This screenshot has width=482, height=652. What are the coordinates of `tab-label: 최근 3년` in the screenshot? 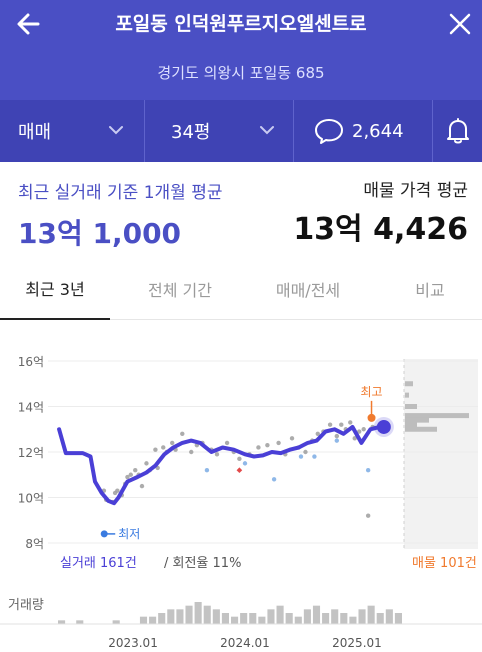 It's located at (55, 289).